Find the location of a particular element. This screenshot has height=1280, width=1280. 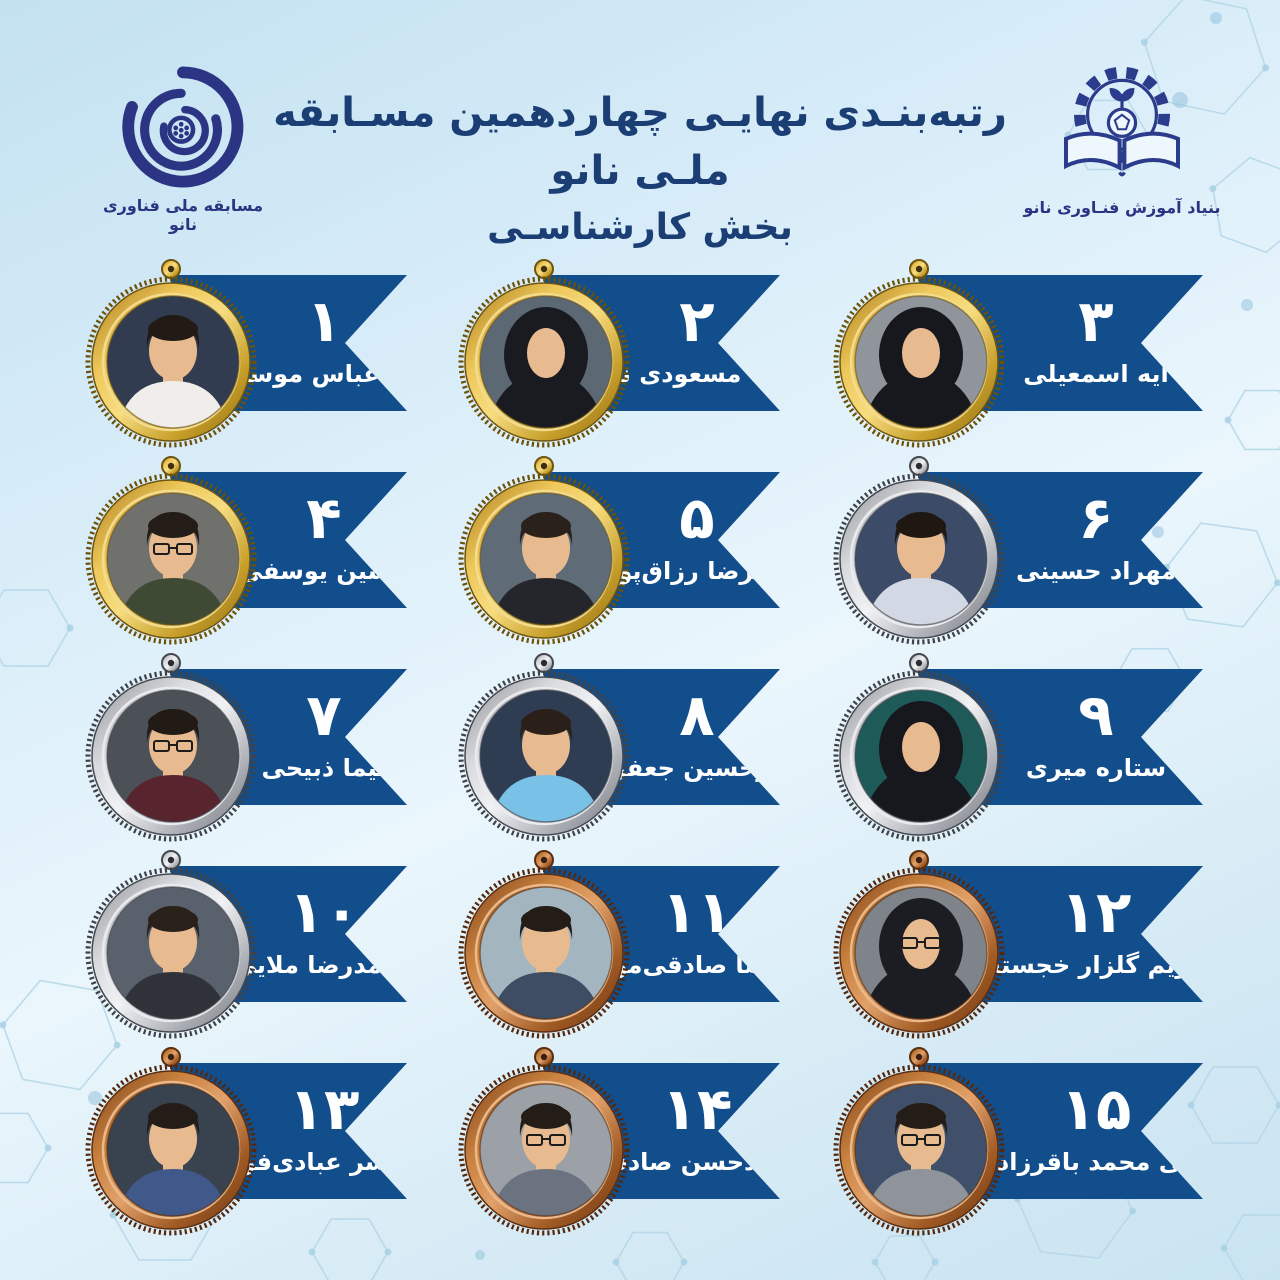

ranking-entry-13: ۱۳ یاسر عبادی‌فر is located at coordinates (246, 1141).